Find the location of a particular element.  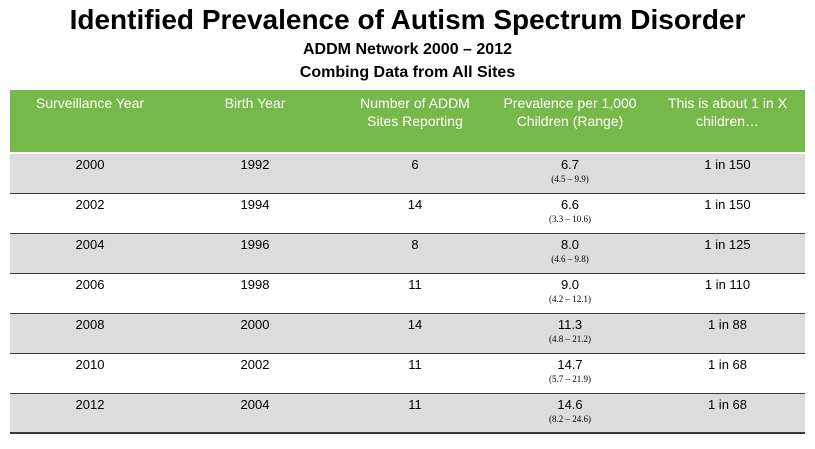

table-row: 2008 2000 14 11.3 (4.8 – 21.2) 1 in 88 is located at coordinates (407, 333).